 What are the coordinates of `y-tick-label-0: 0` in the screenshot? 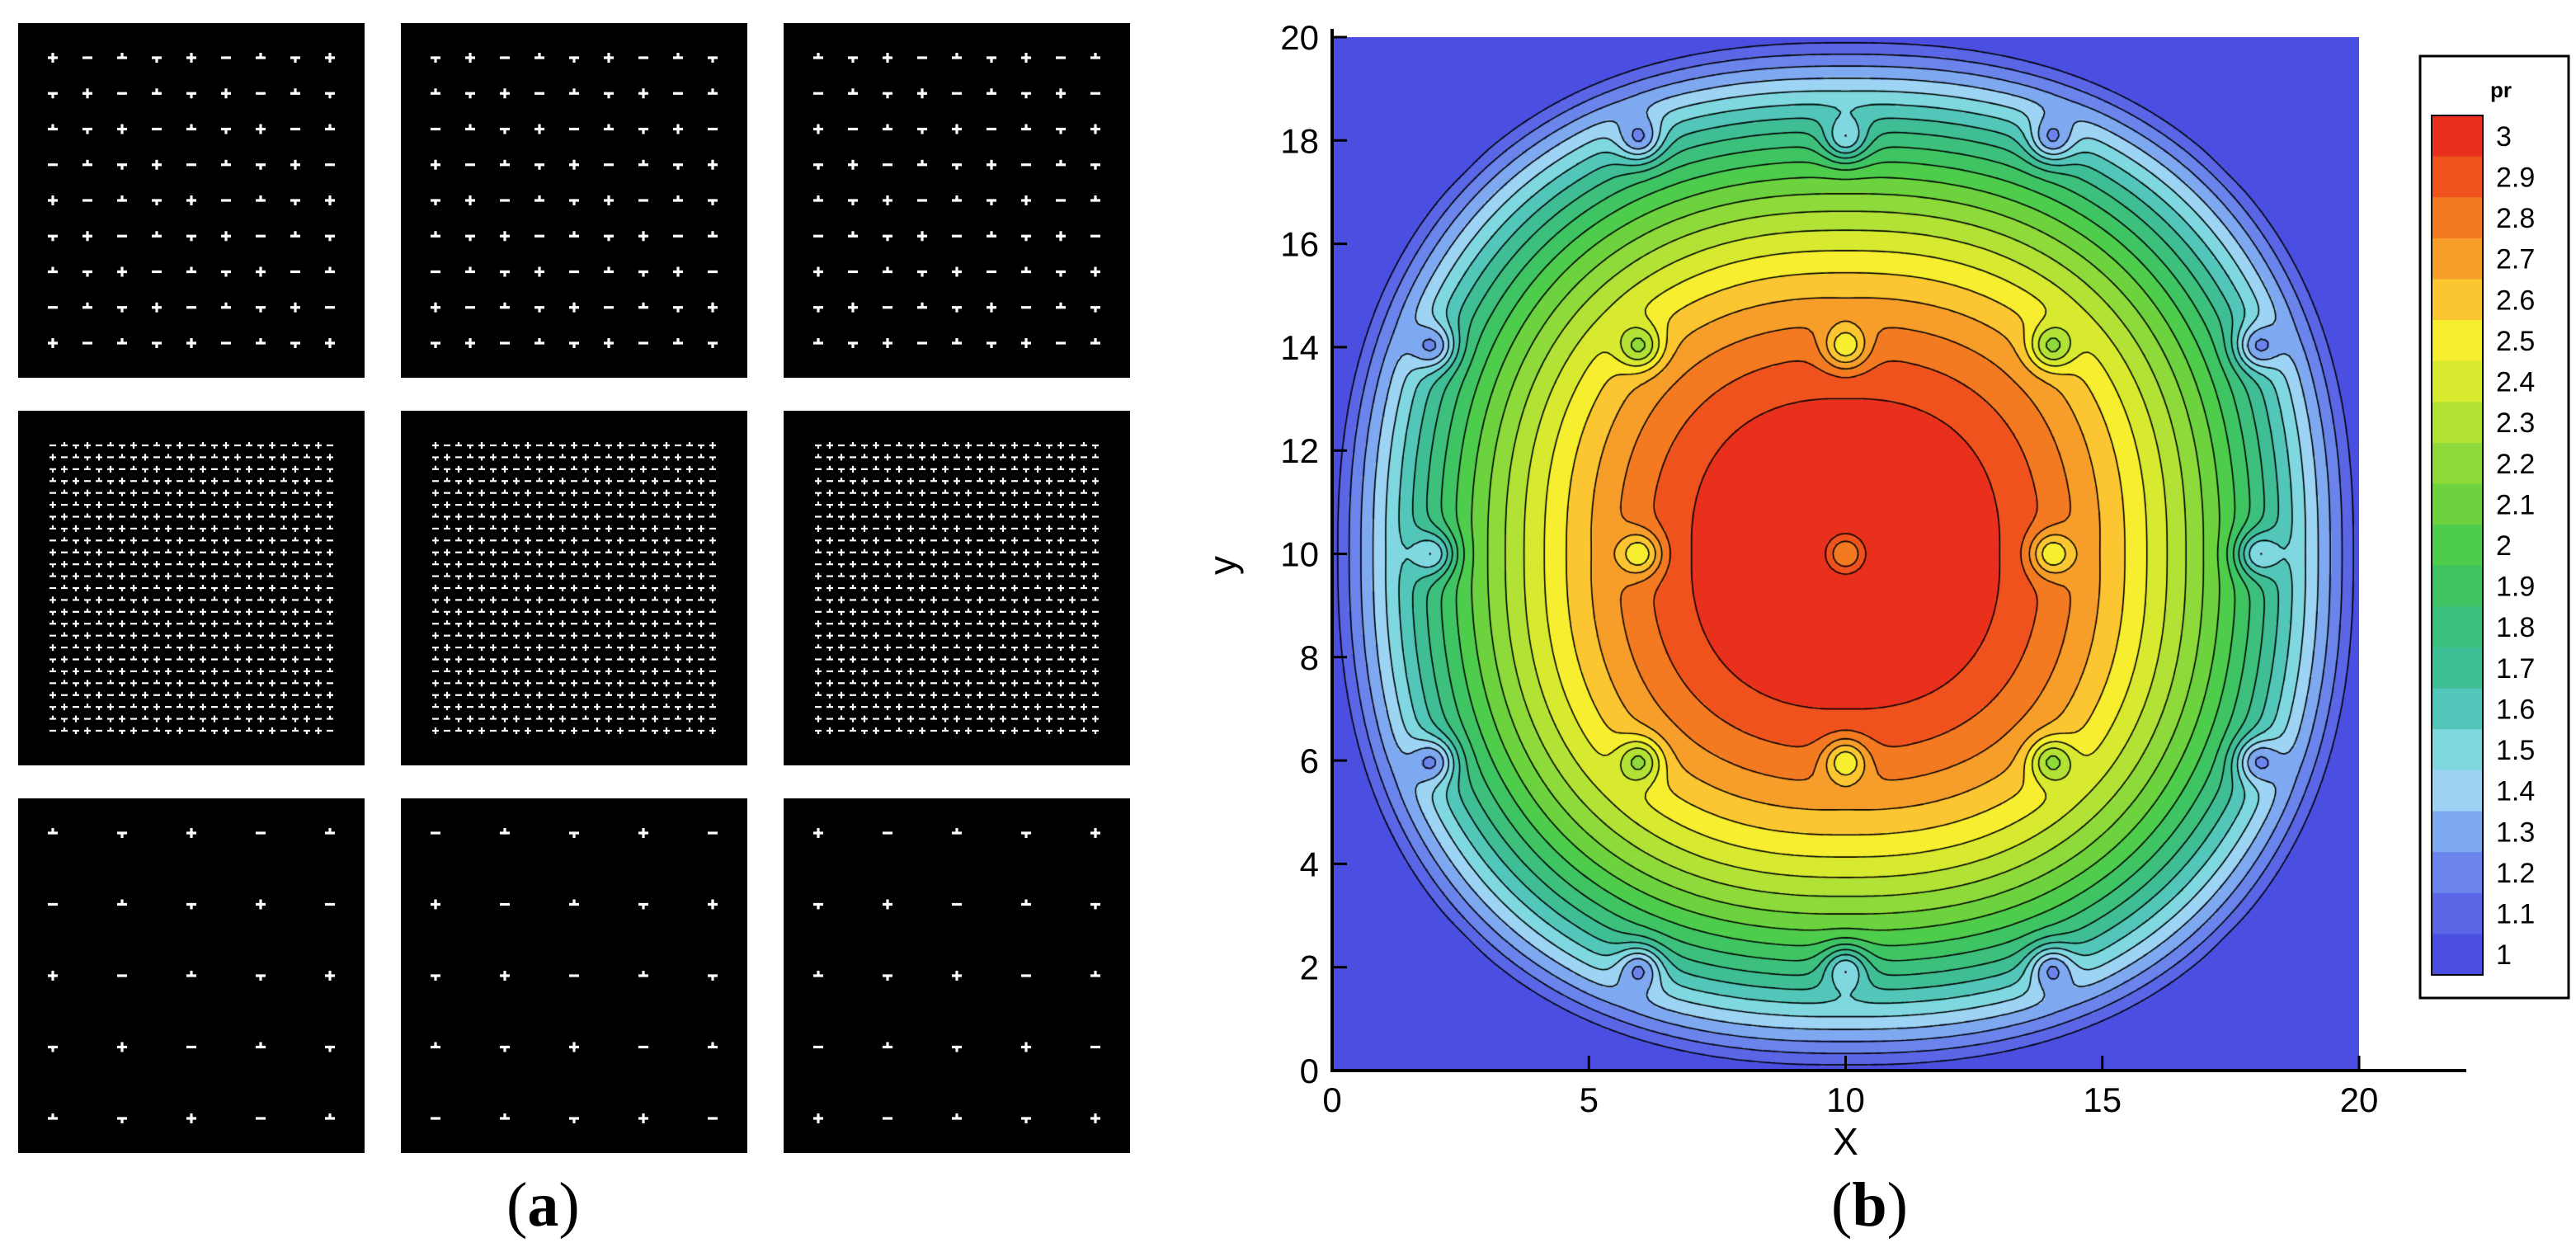 It's located at (1309, 1071).